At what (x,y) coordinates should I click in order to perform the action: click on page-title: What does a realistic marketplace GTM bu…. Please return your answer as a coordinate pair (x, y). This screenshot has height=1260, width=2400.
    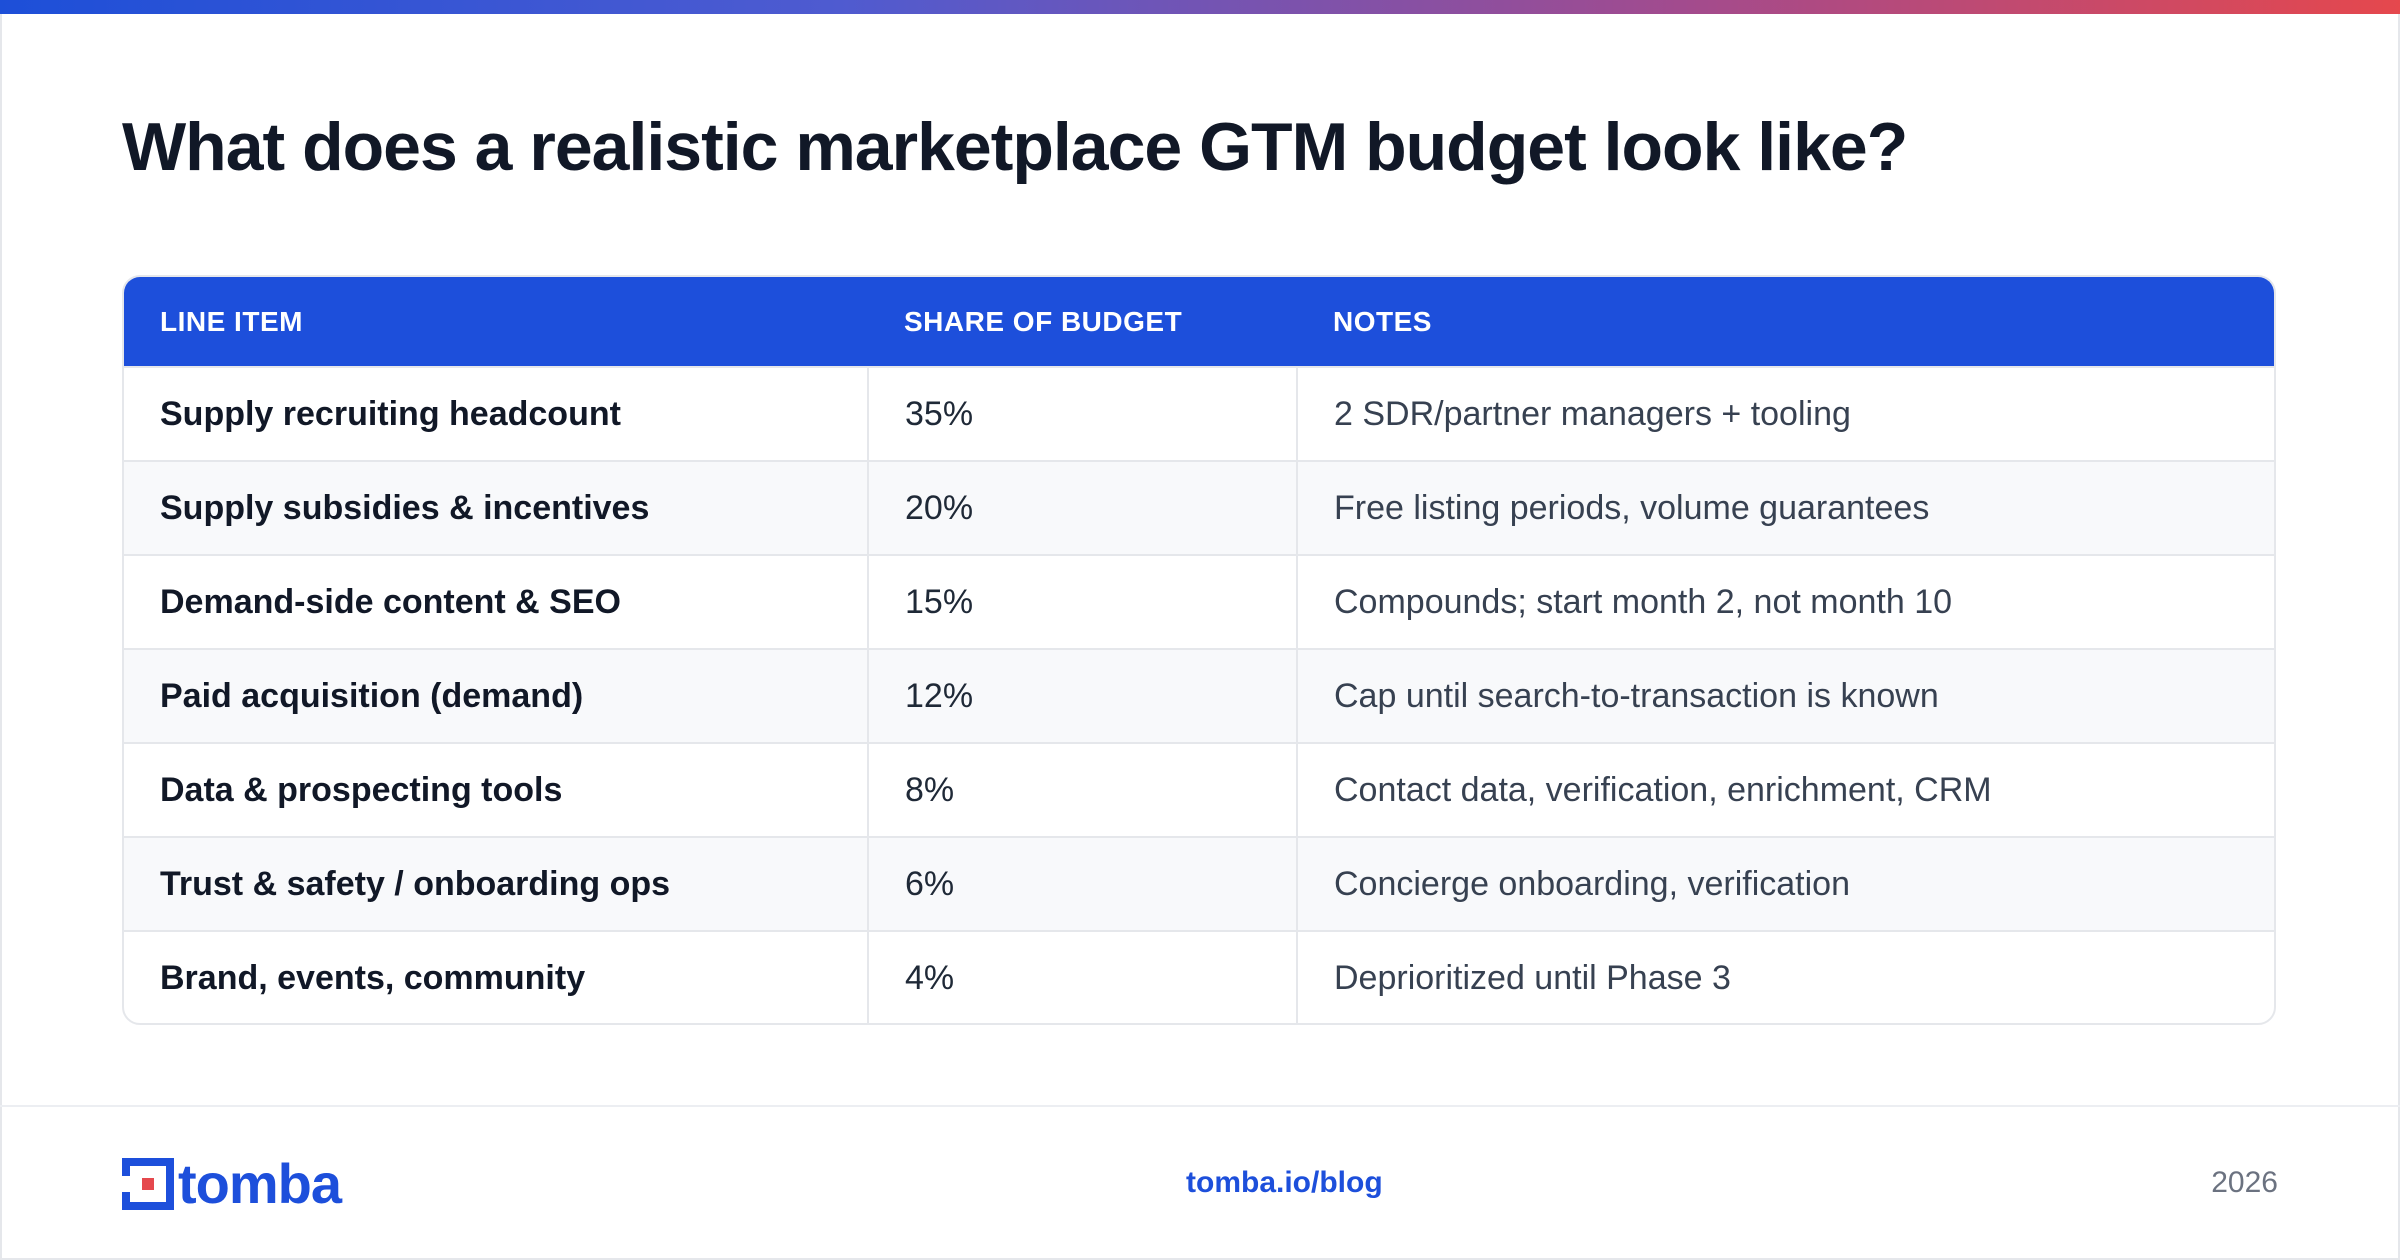
    Looking at the image, I should click on (1015, 147).